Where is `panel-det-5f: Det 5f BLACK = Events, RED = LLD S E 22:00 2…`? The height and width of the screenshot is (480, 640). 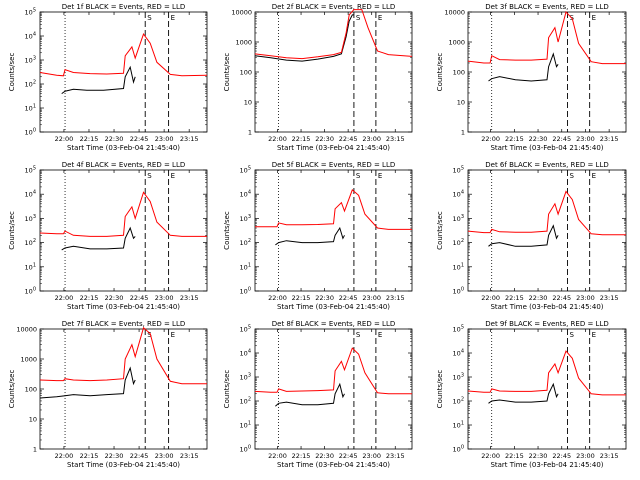
panel-det-5f: Det 5f BLACK = Events, RED = LLD S E 22:00 2… is located at coordinates (318, 236).